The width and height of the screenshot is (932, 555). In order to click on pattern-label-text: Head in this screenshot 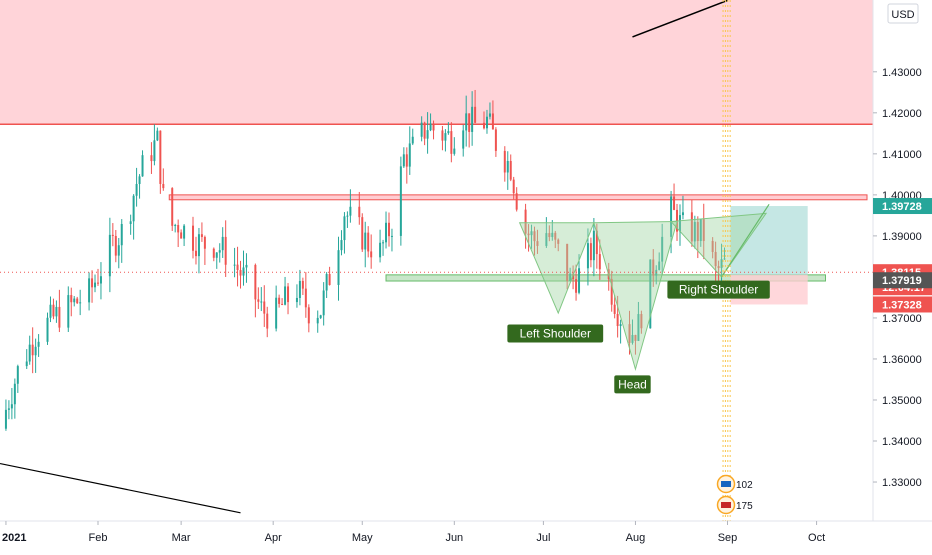, I will do `click(632, 384)`.